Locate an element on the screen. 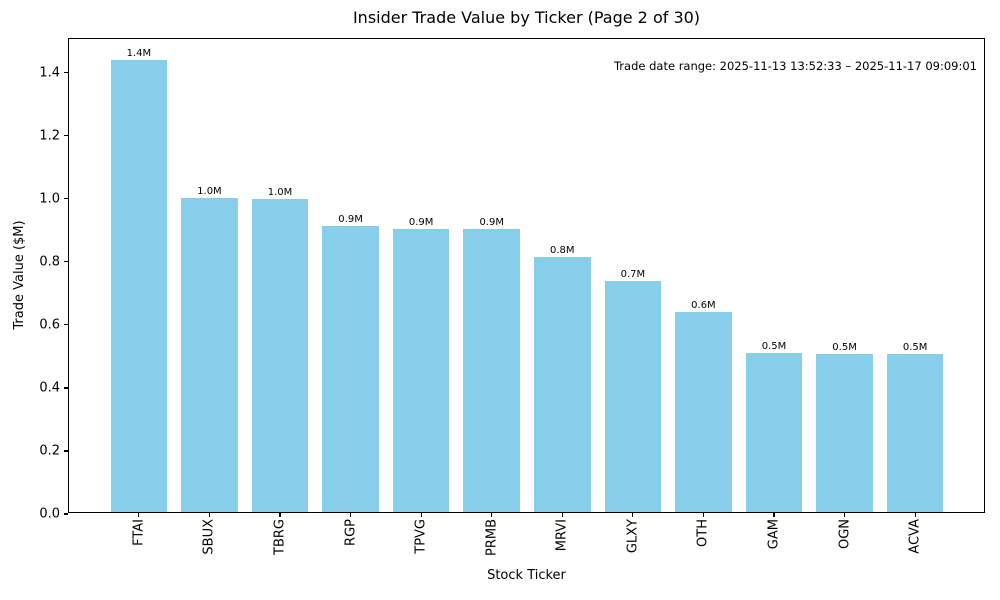 This screenshot has width=1000, height=600. x-tick-label-OGN: OGN is located at coordinates (845, 534).